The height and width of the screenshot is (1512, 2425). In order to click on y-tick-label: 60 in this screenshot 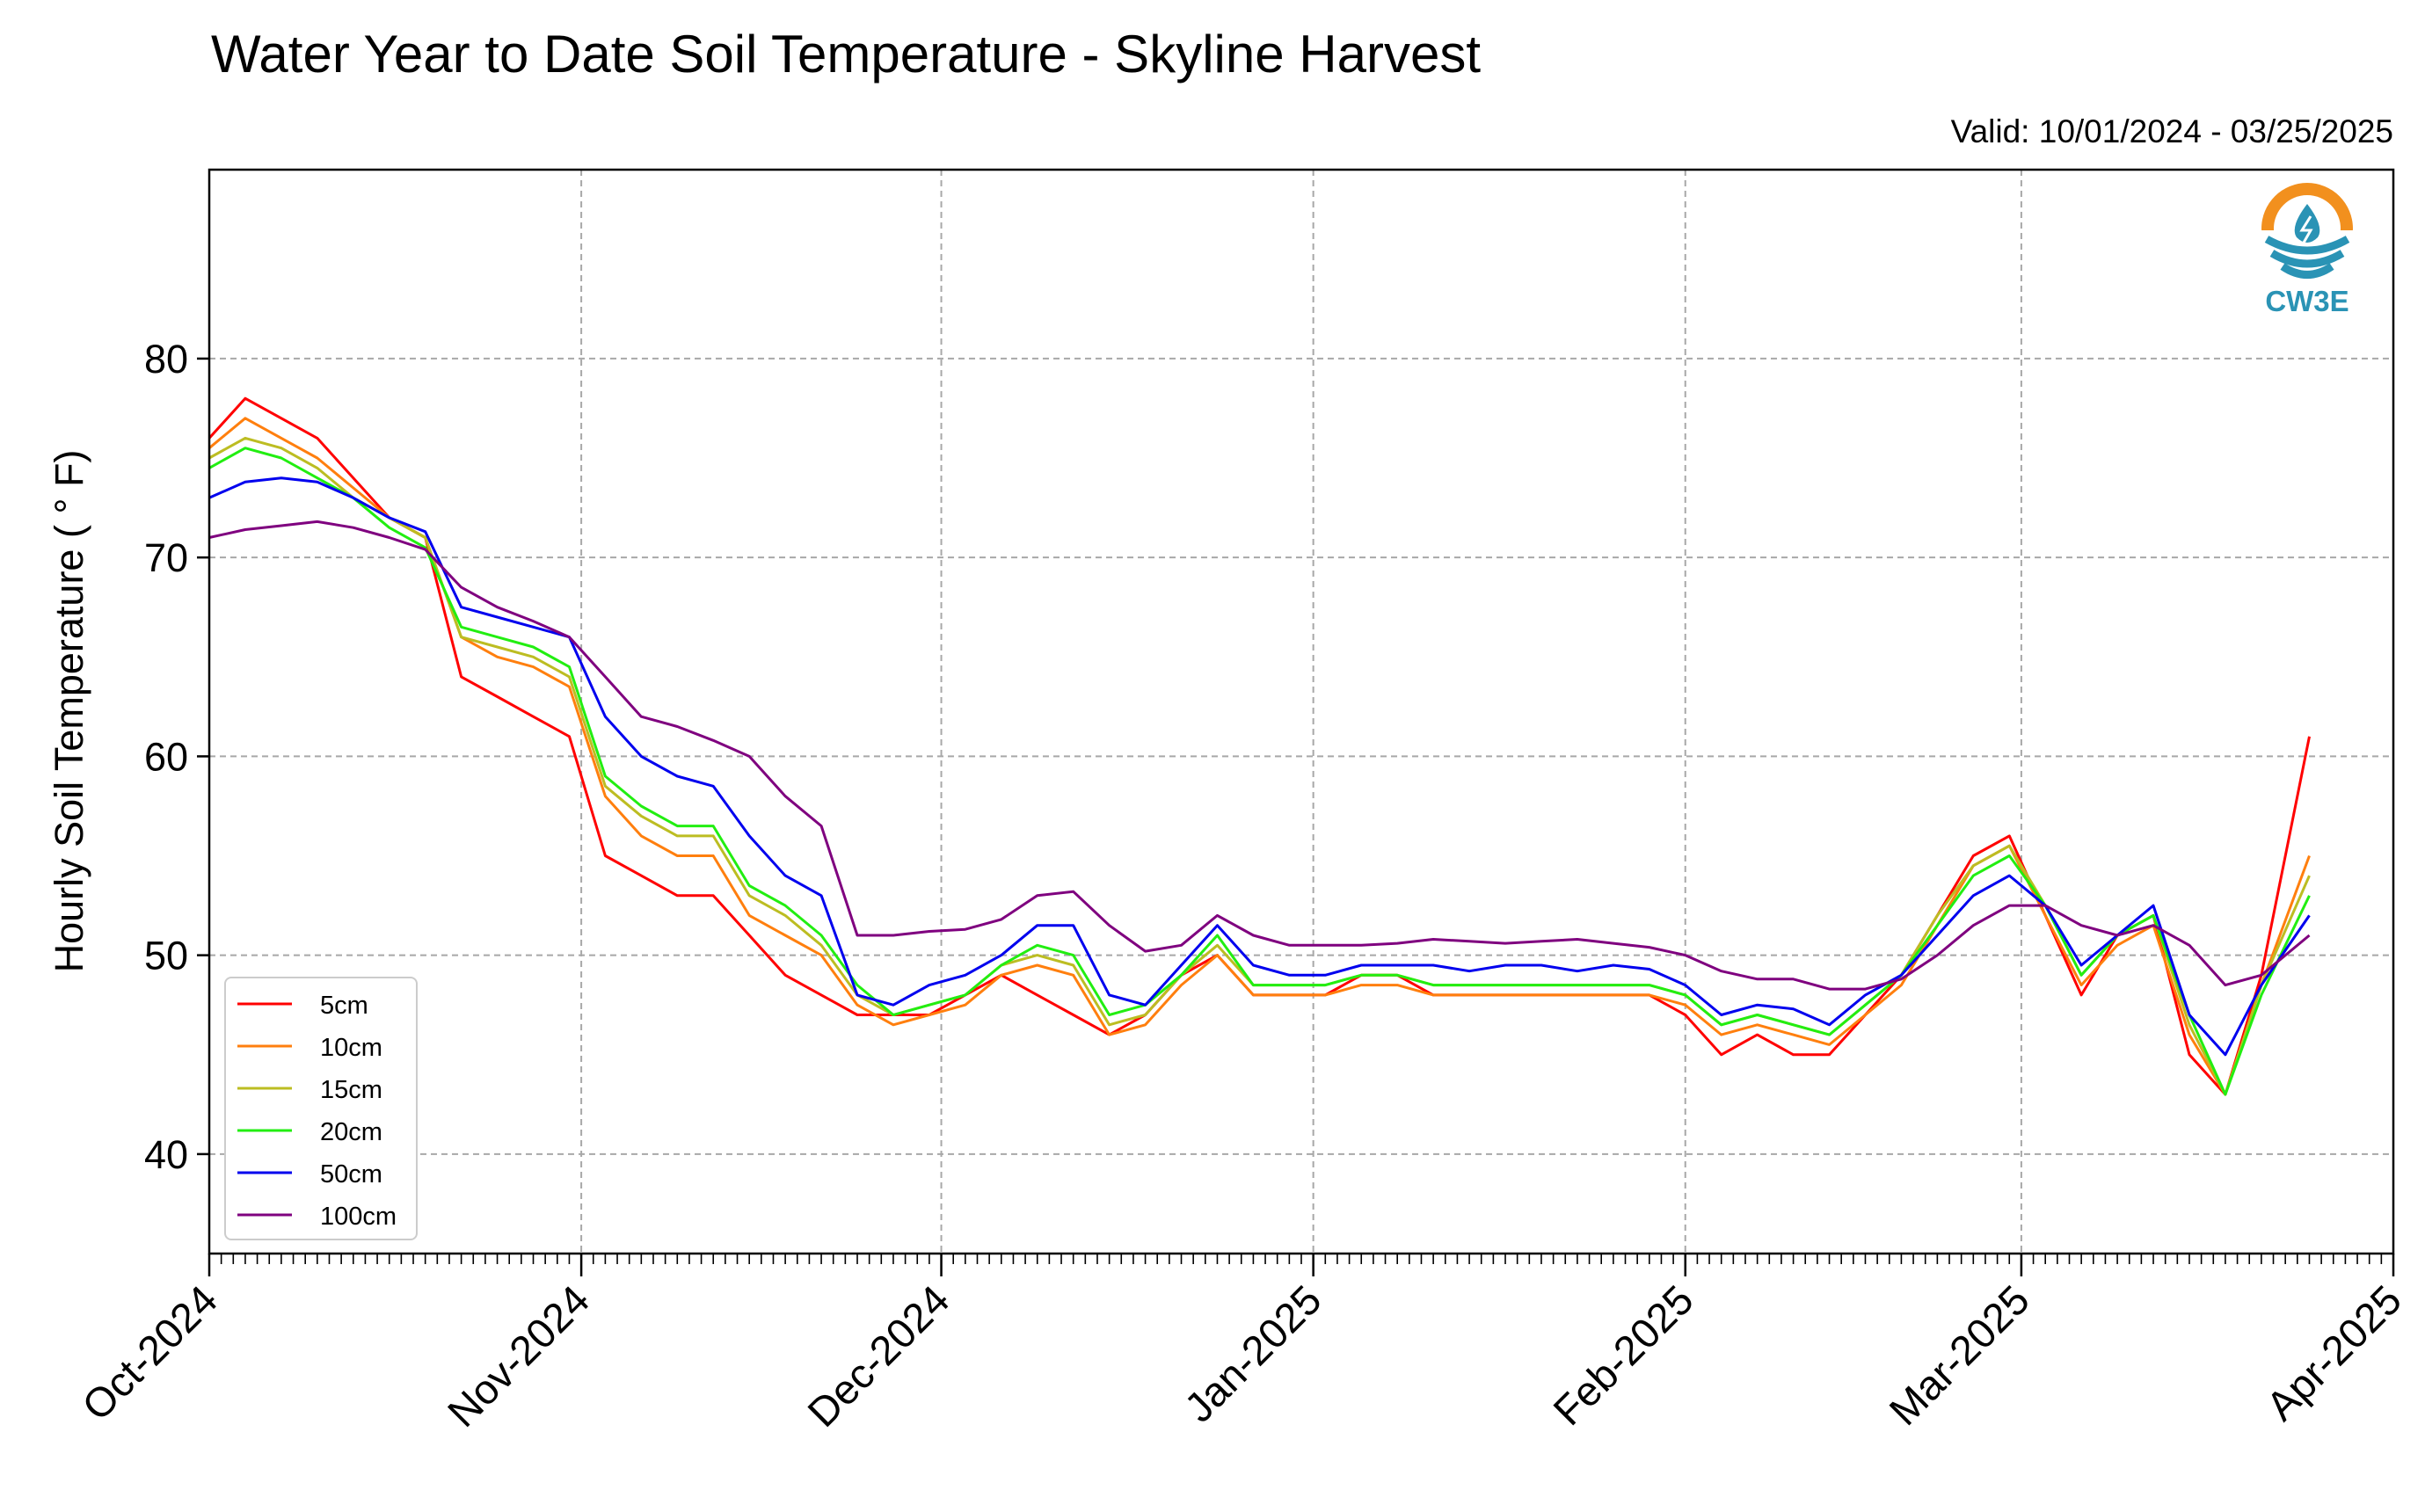, I will do `click(166, 756)`.